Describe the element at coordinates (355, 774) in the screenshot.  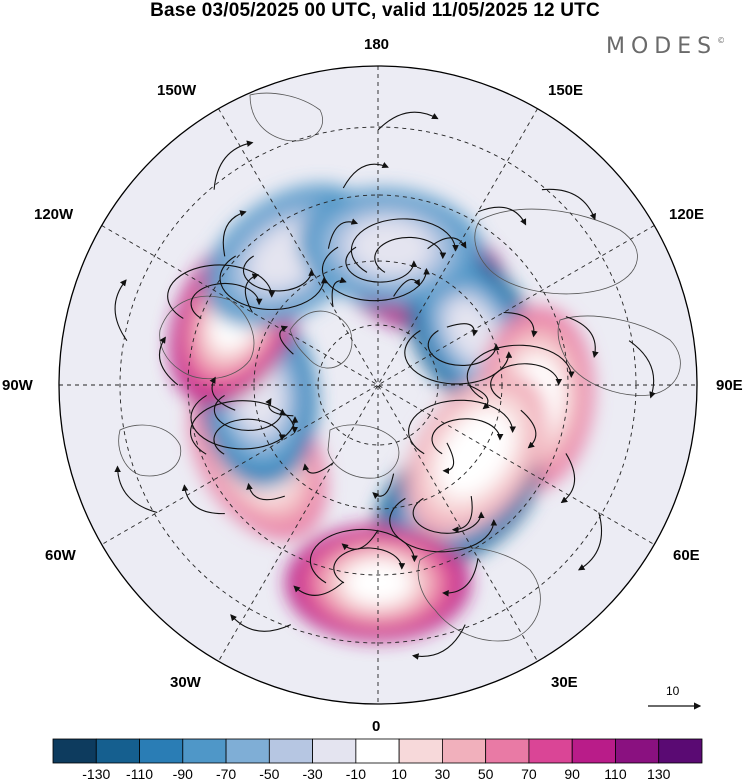
I see `colorbar-tick: -10` at that location.